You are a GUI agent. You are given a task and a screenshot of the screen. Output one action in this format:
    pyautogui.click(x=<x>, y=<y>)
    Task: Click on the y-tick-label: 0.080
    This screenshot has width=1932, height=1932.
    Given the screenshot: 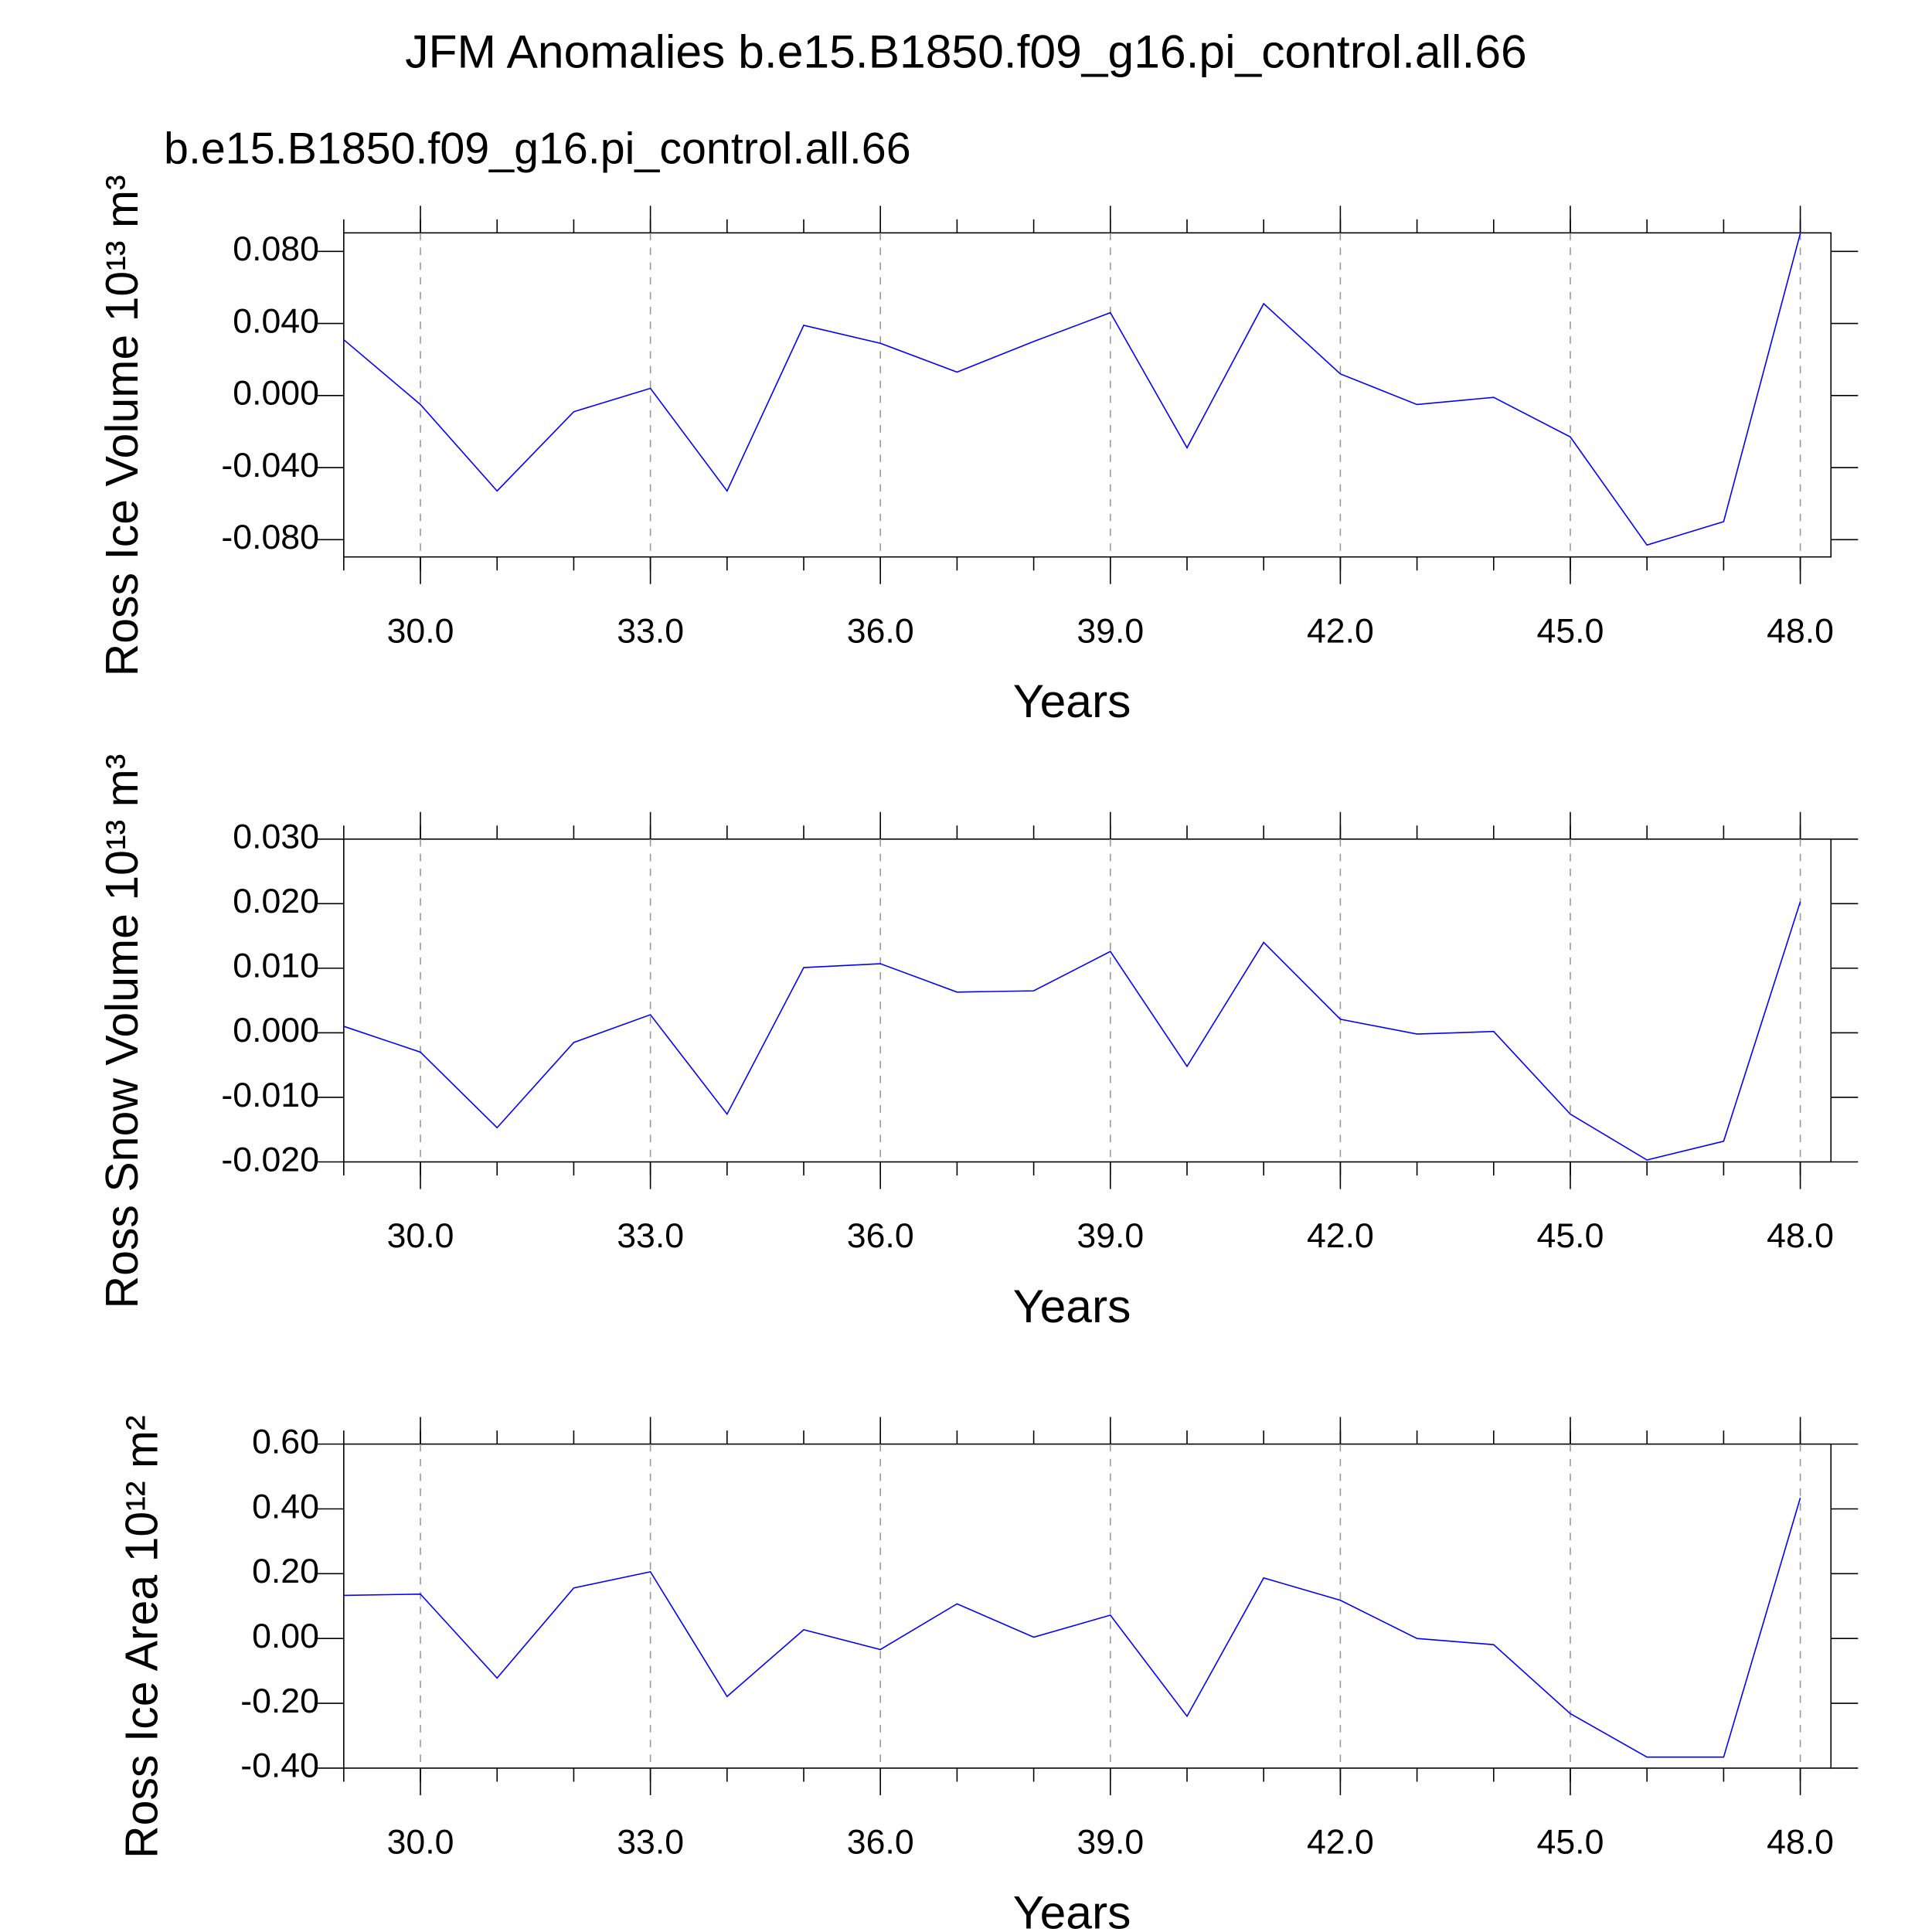 What is the action you would take?
    pyautogui.click(x=276, y=249)
    